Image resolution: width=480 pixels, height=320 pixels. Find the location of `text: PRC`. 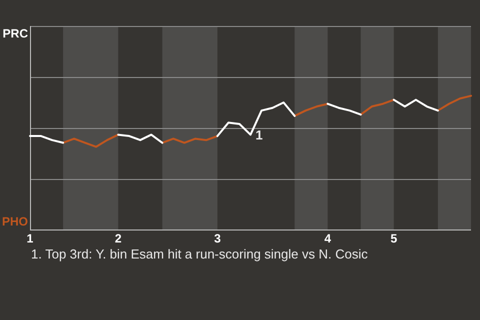

text: PRC is located at coordinates (15, 33).